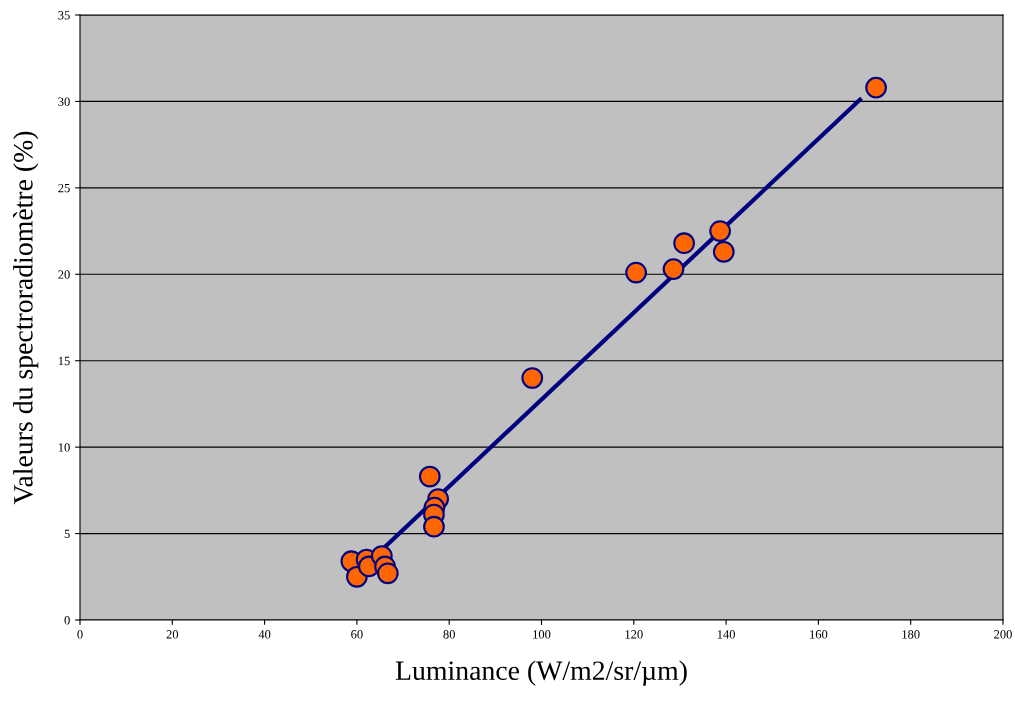 Image resolution: width=1015 pixels, height=706 pixels. What do you see at coordinates (172, 634) in the screenshot?
I see `x-tick-label: 20` at bounding box center [172, 634].